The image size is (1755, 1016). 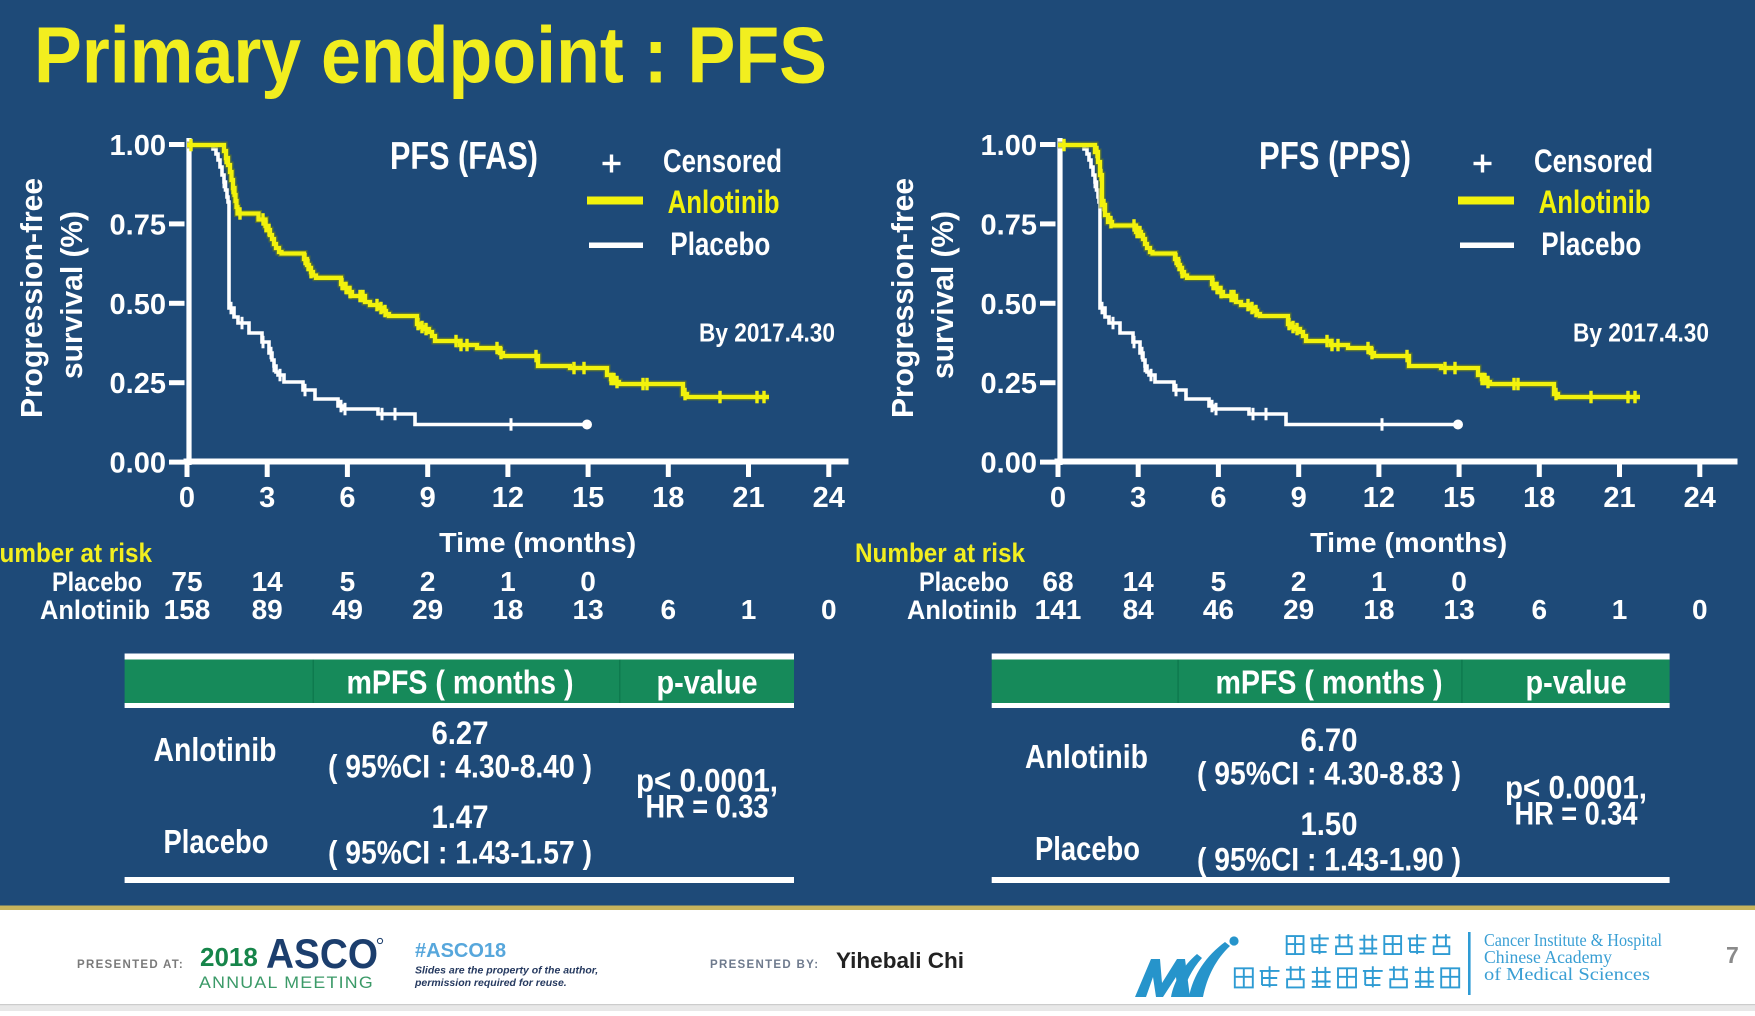 What do you see at coordinates (1548, 957) in the screenshot?
I see `svg-text: Chinese Academy` at bounding box center [1548, 957].